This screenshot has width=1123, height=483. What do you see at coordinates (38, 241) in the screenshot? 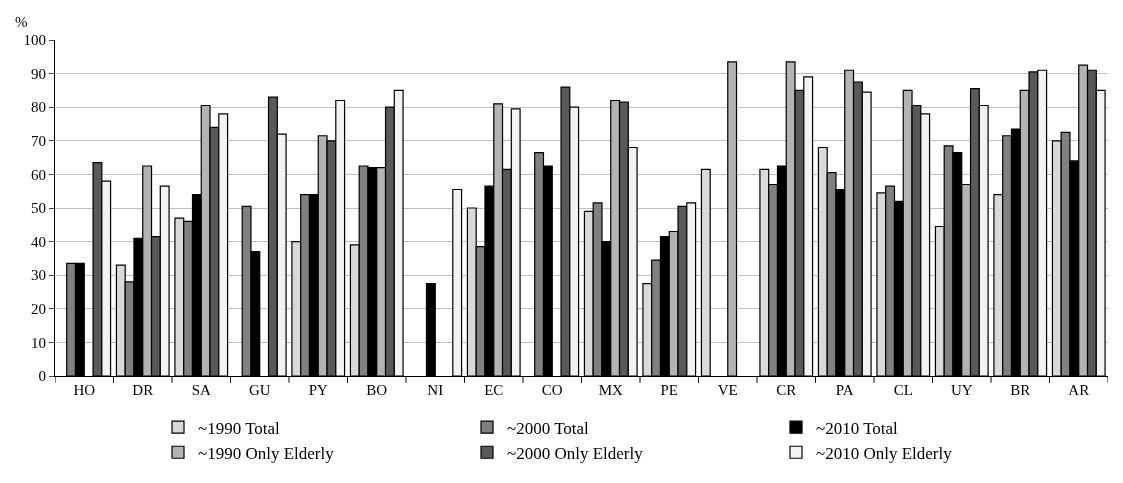
I see `y-tick-label: 40` at bounding box center [38, 241].